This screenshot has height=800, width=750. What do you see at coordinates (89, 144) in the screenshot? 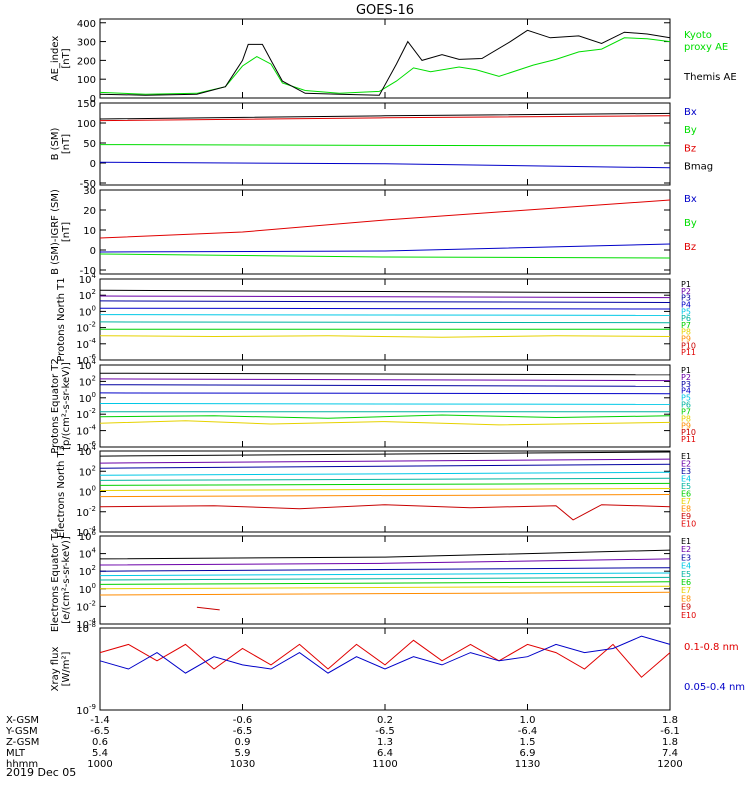
I see `y-tick-label: 50` at bounding box center [89, 144].